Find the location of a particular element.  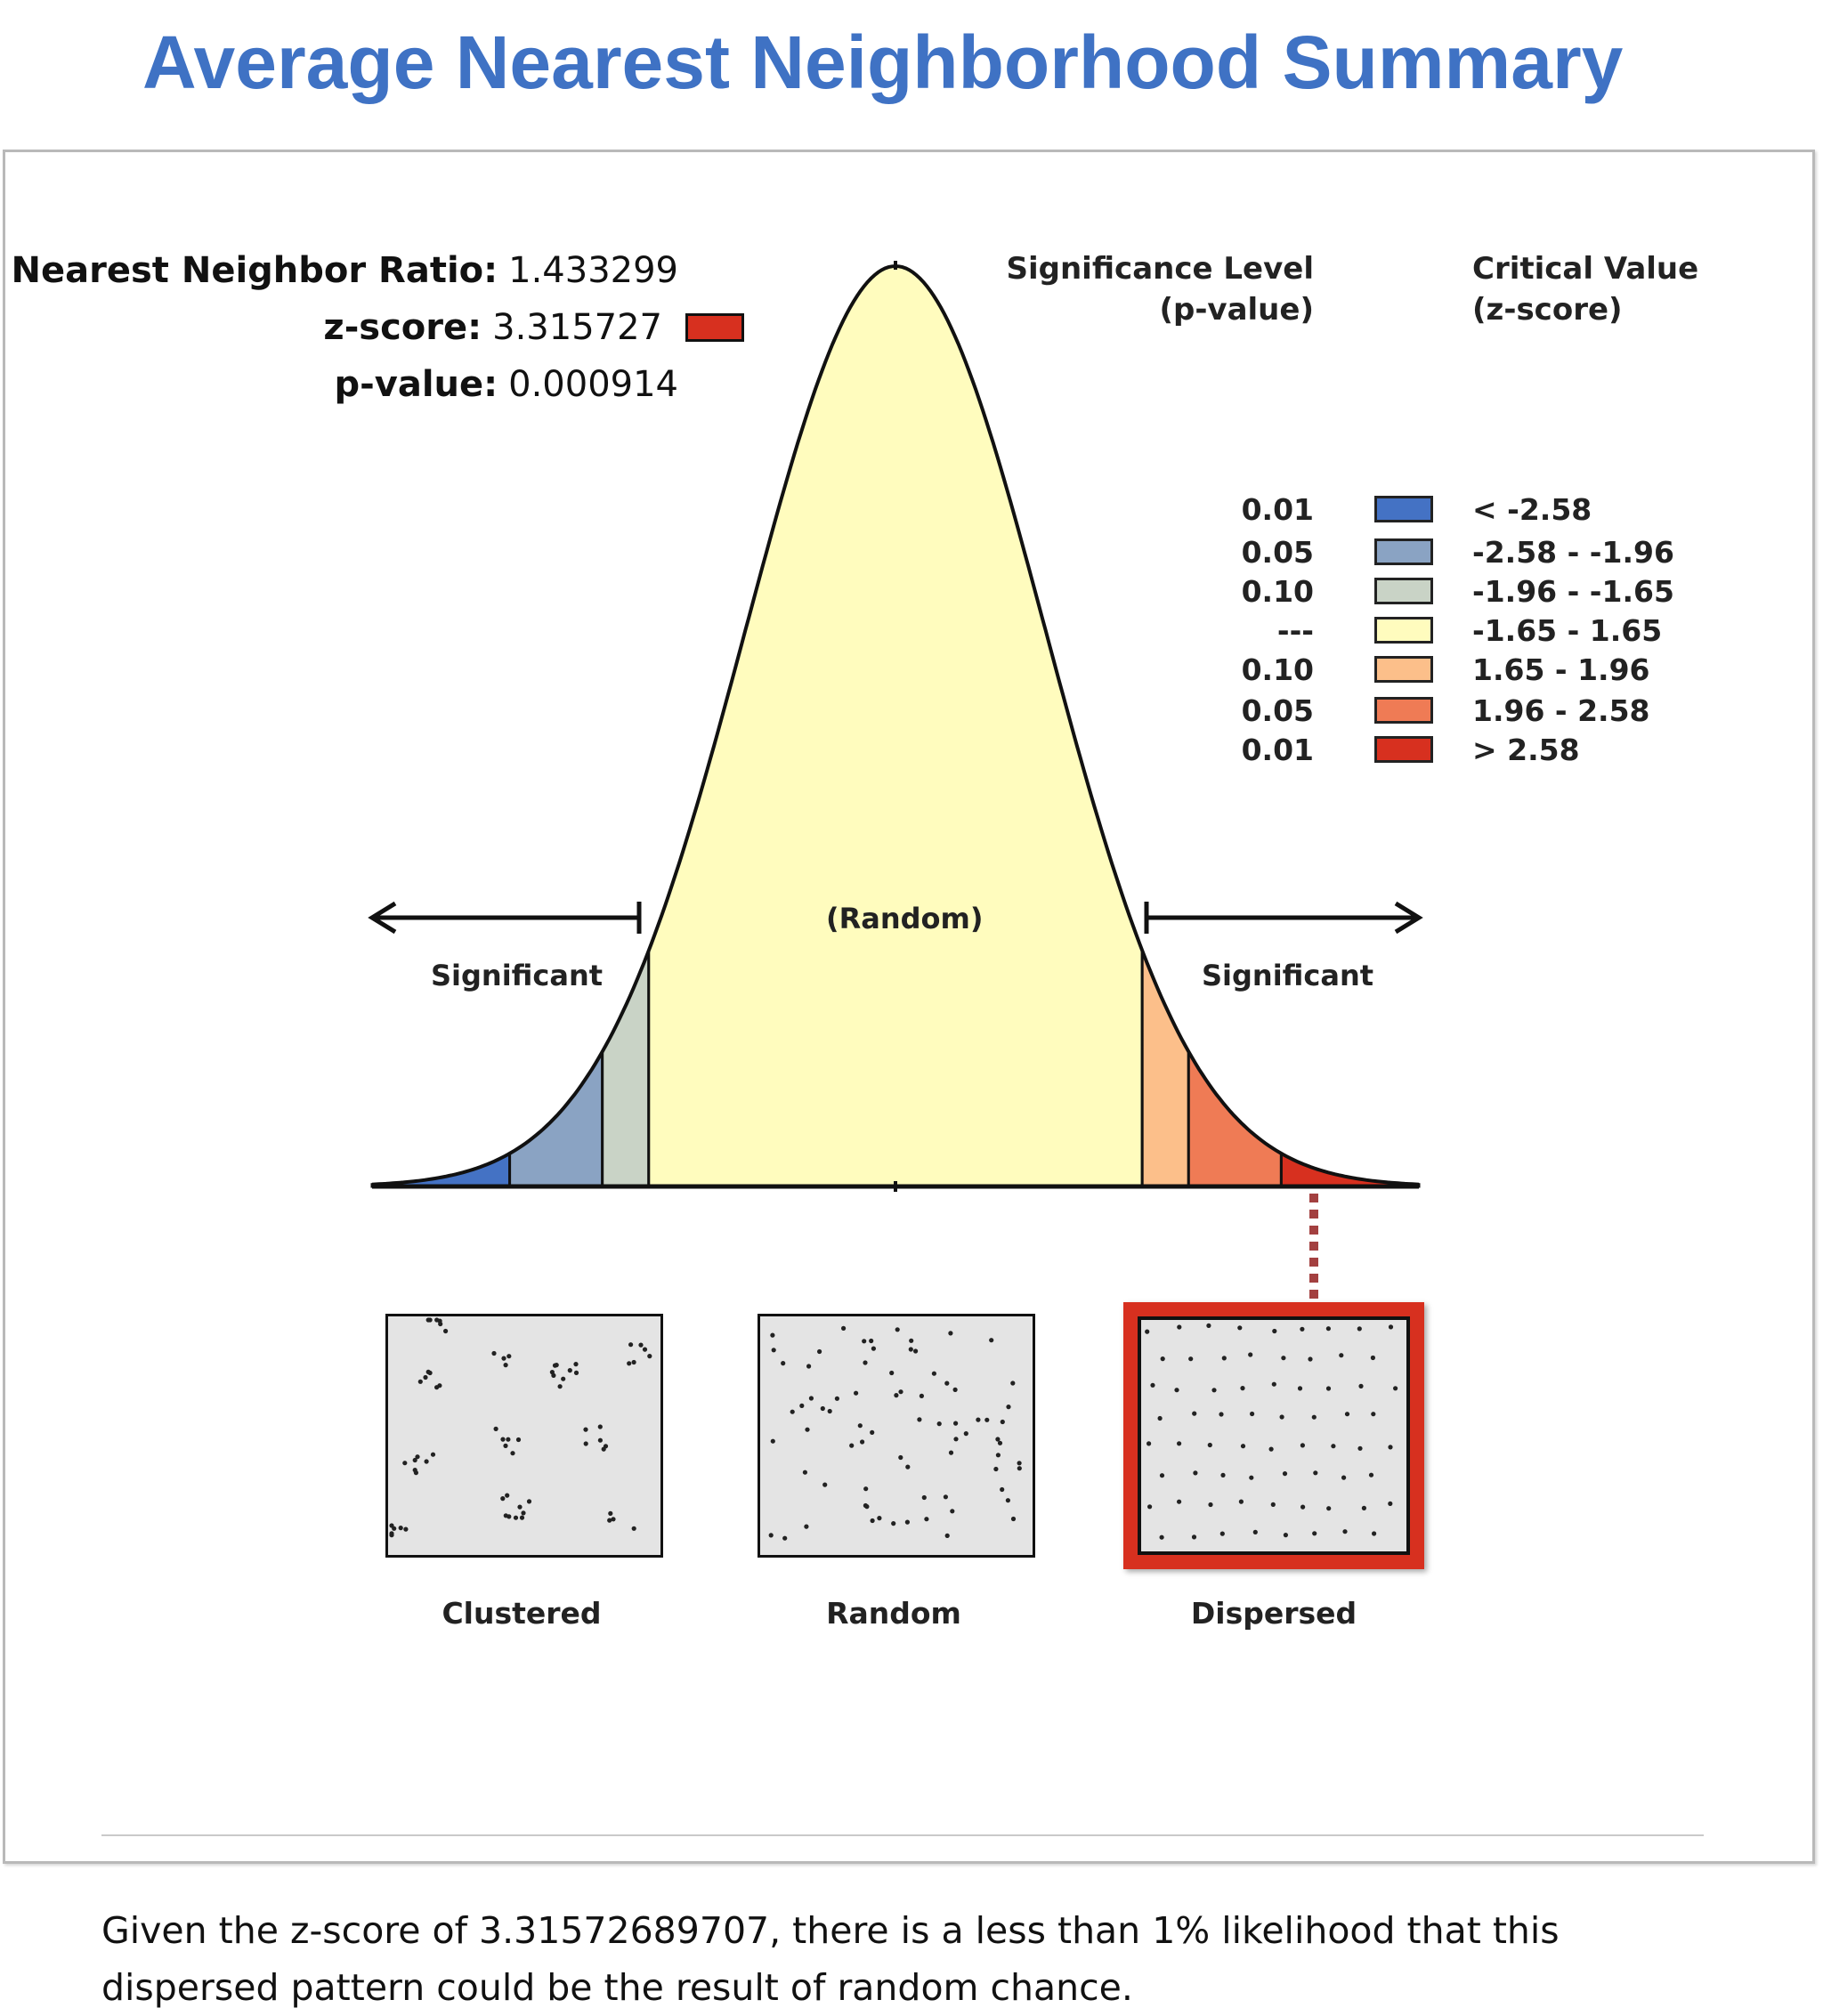

z-score-row: z-score: 3.315727 is located at coordinates (533, 327).